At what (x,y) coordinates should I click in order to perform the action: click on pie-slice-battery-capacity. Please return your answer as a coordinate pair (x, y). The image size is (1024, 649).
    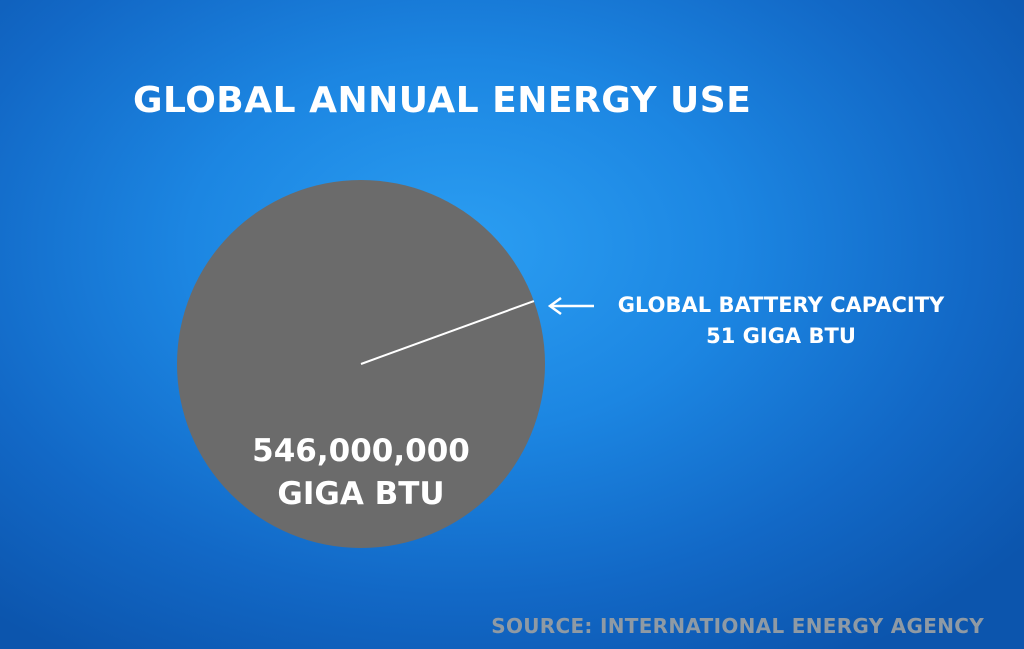
    Looking at the image, I should click on (447, 332).